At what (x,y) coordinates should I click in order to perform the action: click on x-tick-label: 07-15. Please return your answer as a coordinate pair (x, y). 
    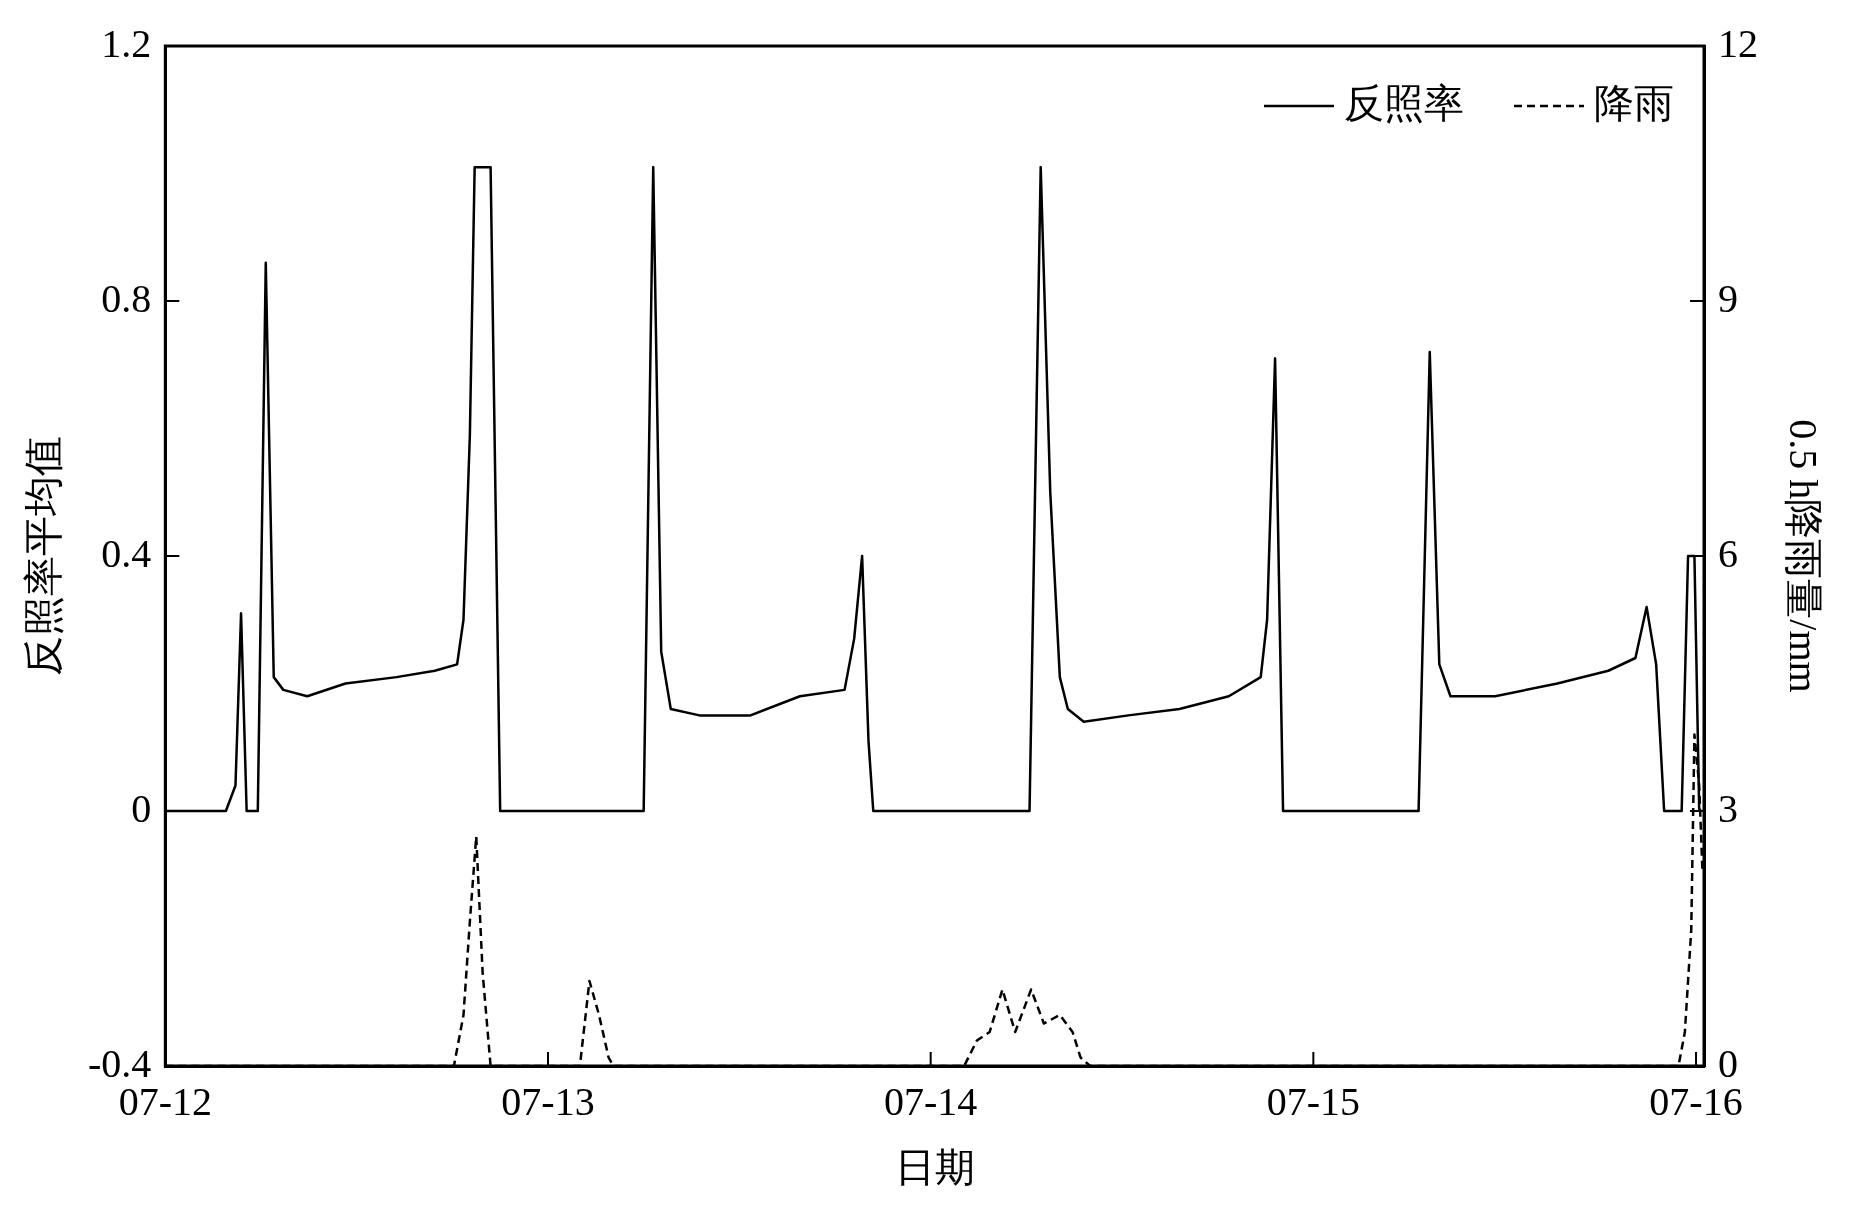
    Looking at the image, I should click on (1313, 1101).